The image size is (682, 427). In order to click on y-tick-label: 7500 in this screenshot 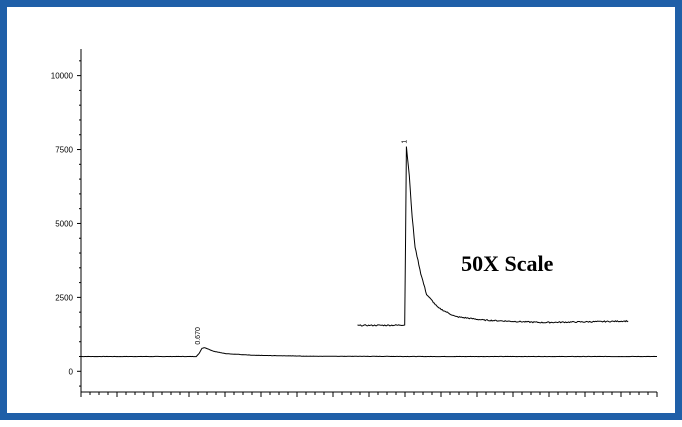, I will do `click(64, 150)`.